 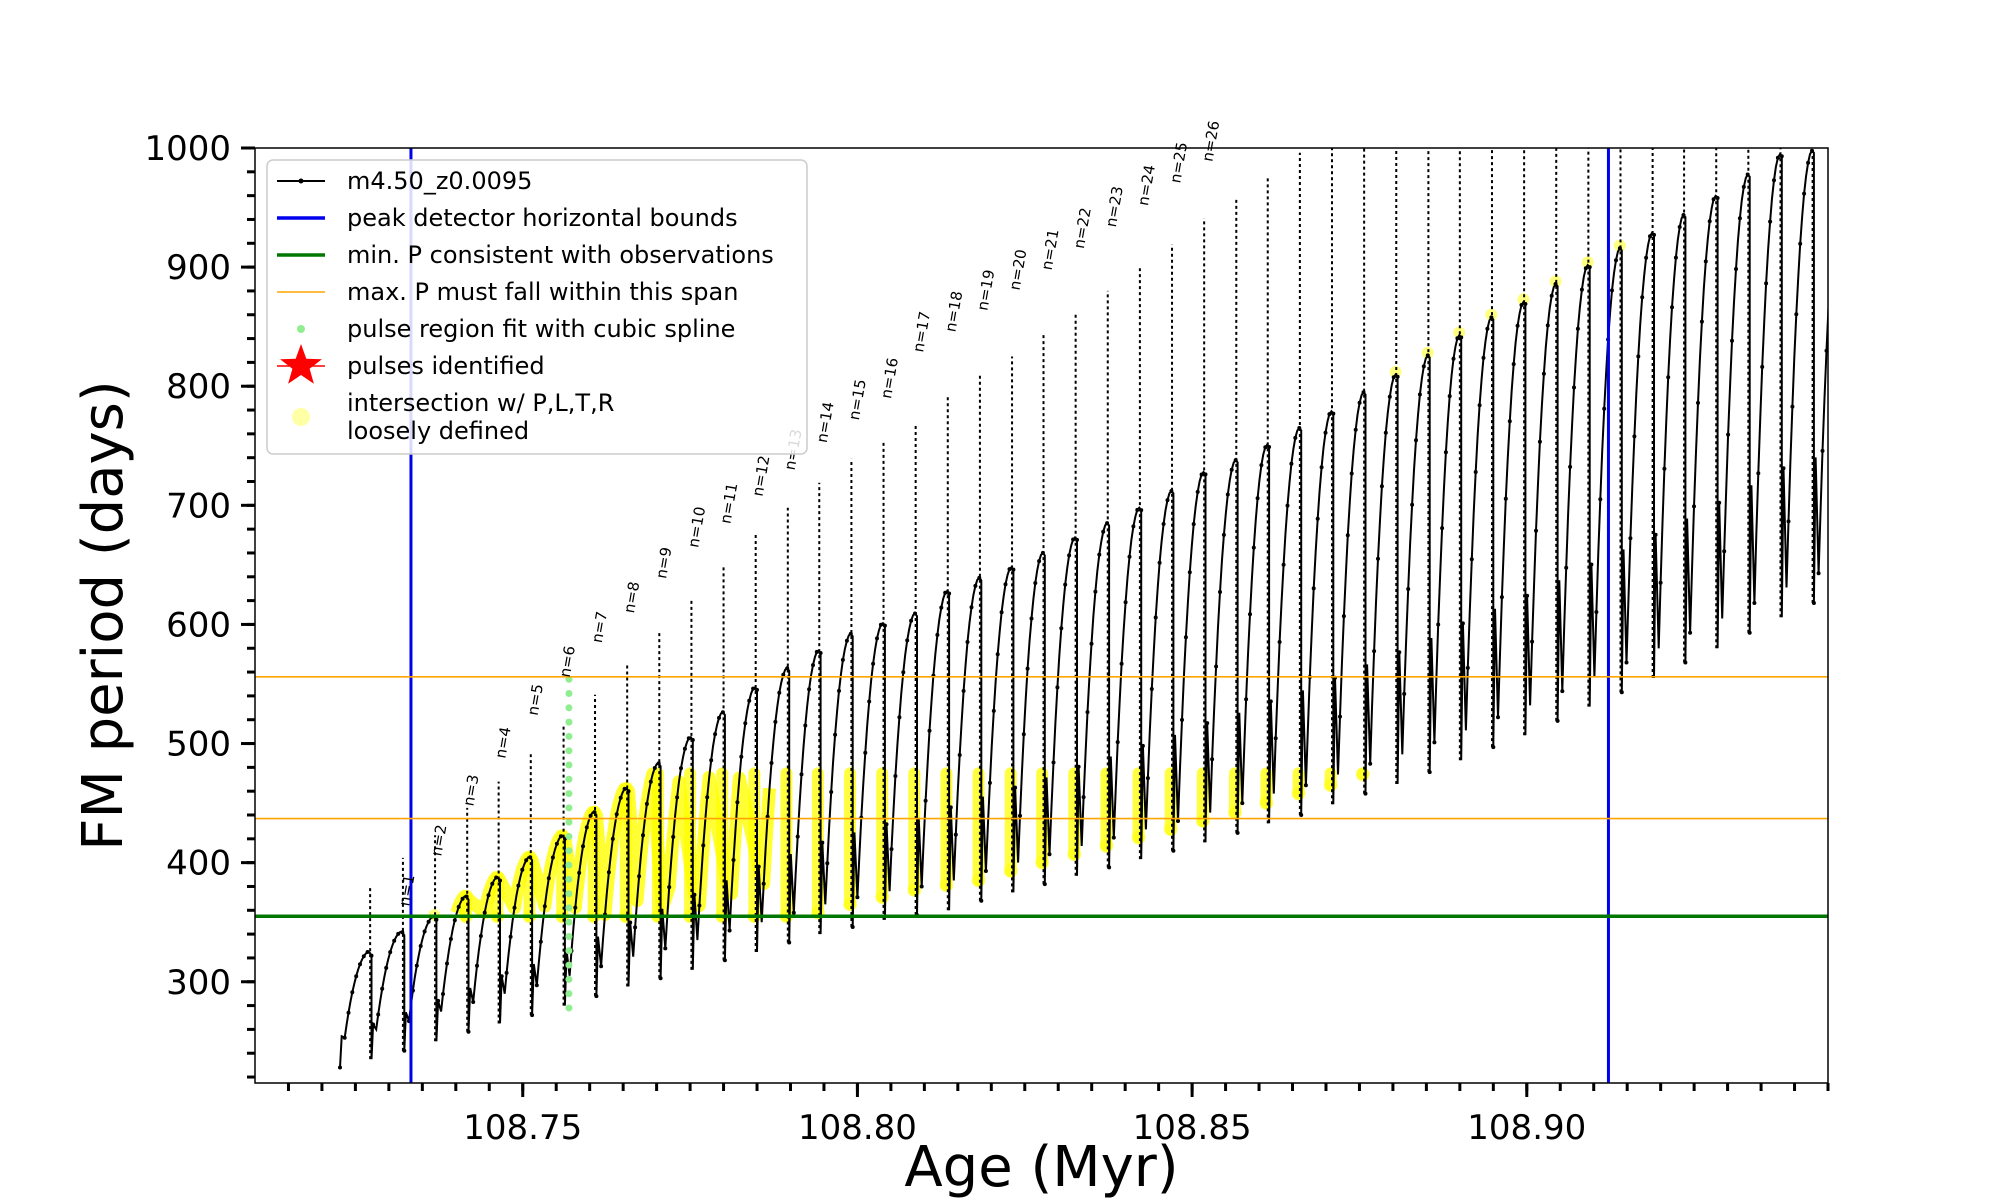 I want to click on pulse-label: n=19, so click(x=986, y=290).